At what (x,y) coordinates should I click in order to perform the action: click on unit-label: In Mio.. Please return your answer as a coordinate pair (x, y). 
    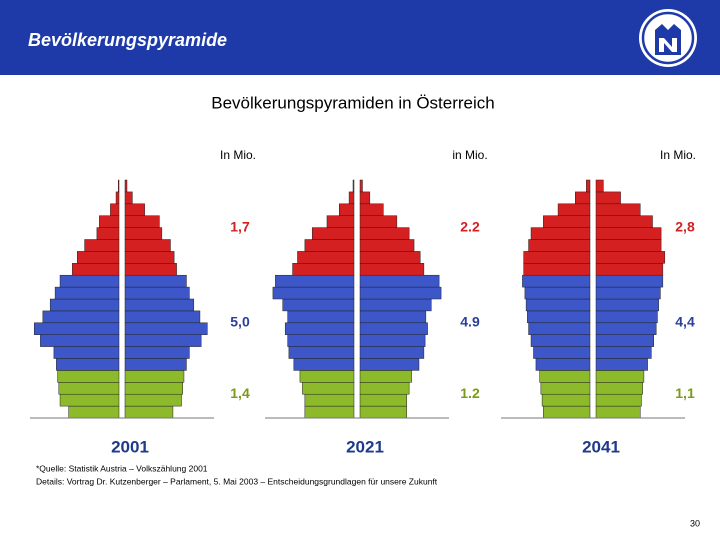
    Looking at the image, I should click on (238, 155).